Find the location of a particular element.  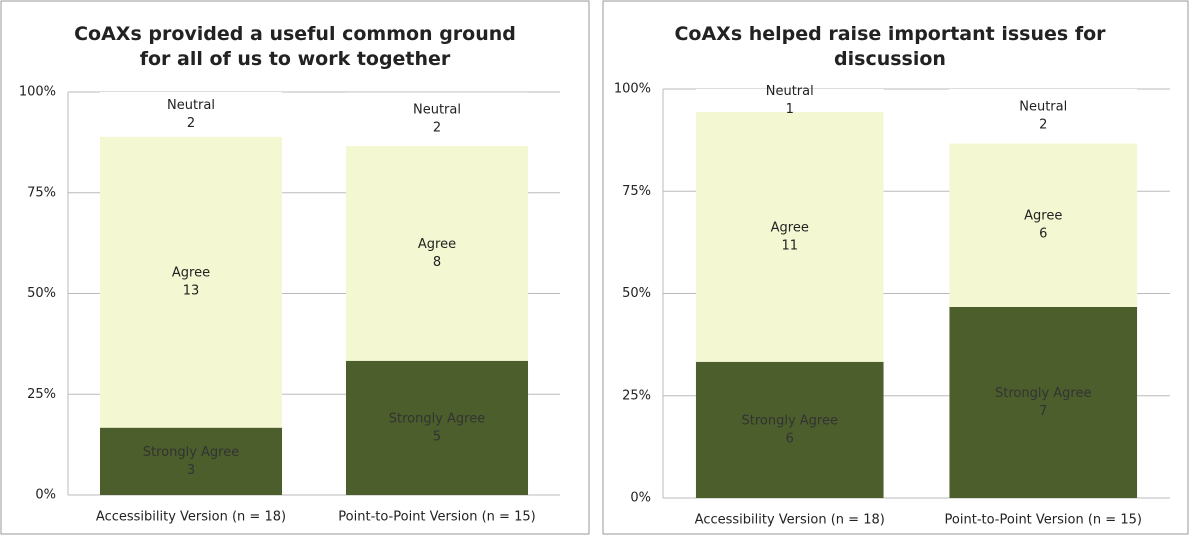

segment-count: 13 is located at coordinates (191, 291).